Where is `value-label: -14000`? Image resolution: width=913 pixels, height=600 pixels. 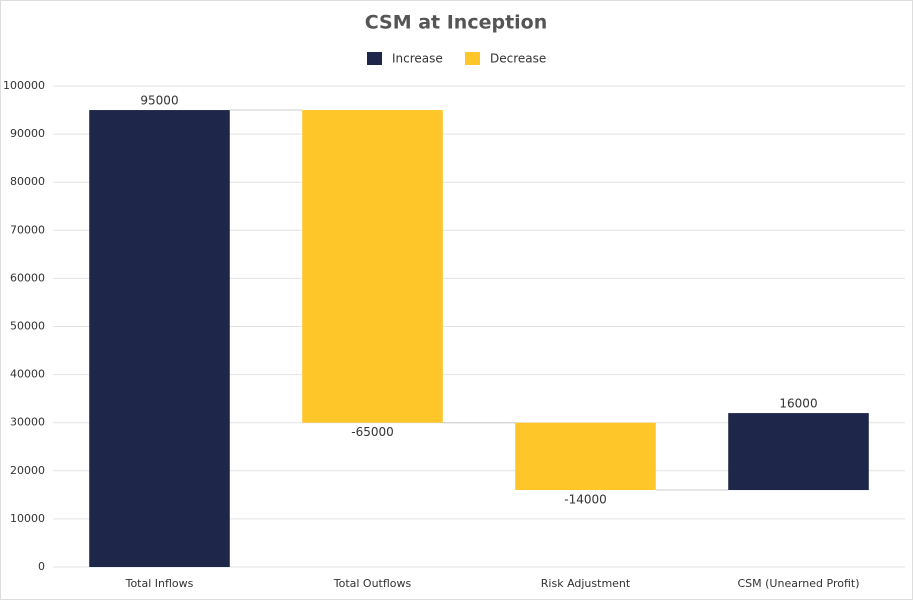
value-label: -14000 is located at coordinates (585, 500).